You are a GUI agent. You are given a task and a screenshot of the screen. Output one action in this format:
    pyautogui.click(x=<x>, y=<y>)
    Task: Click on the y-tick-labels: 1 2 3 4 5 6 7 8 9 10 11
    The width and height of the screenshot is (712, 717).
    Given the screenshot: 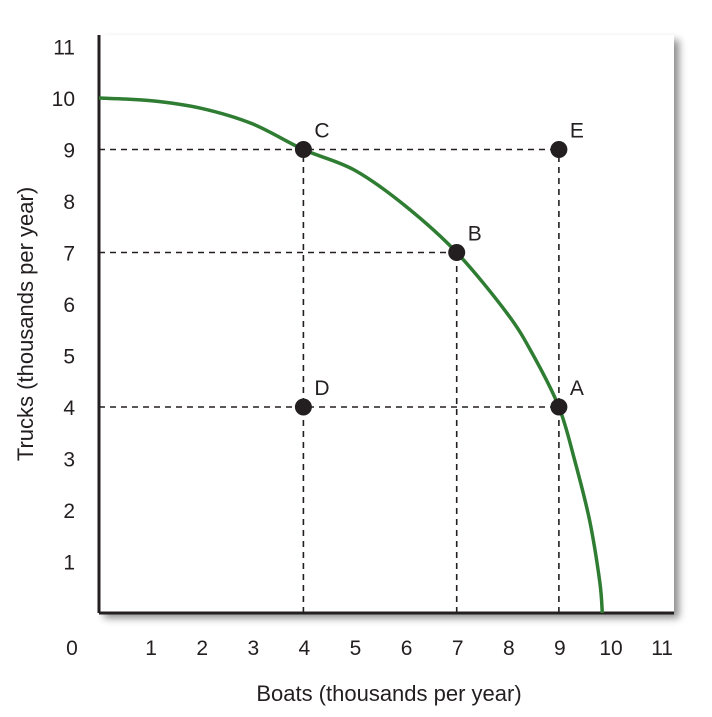 What is the action you would take?
    pyautogui.click(x=64, y=306)
    